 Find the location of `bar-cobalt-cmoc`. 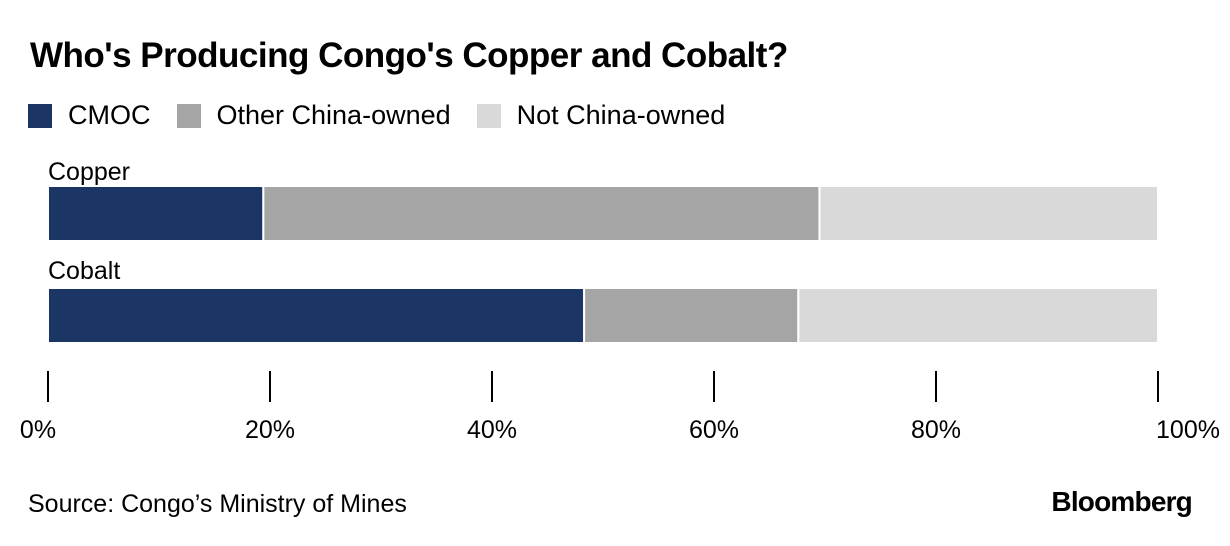

bar-cobalt-cmoc is located at coordinates (316, 315).